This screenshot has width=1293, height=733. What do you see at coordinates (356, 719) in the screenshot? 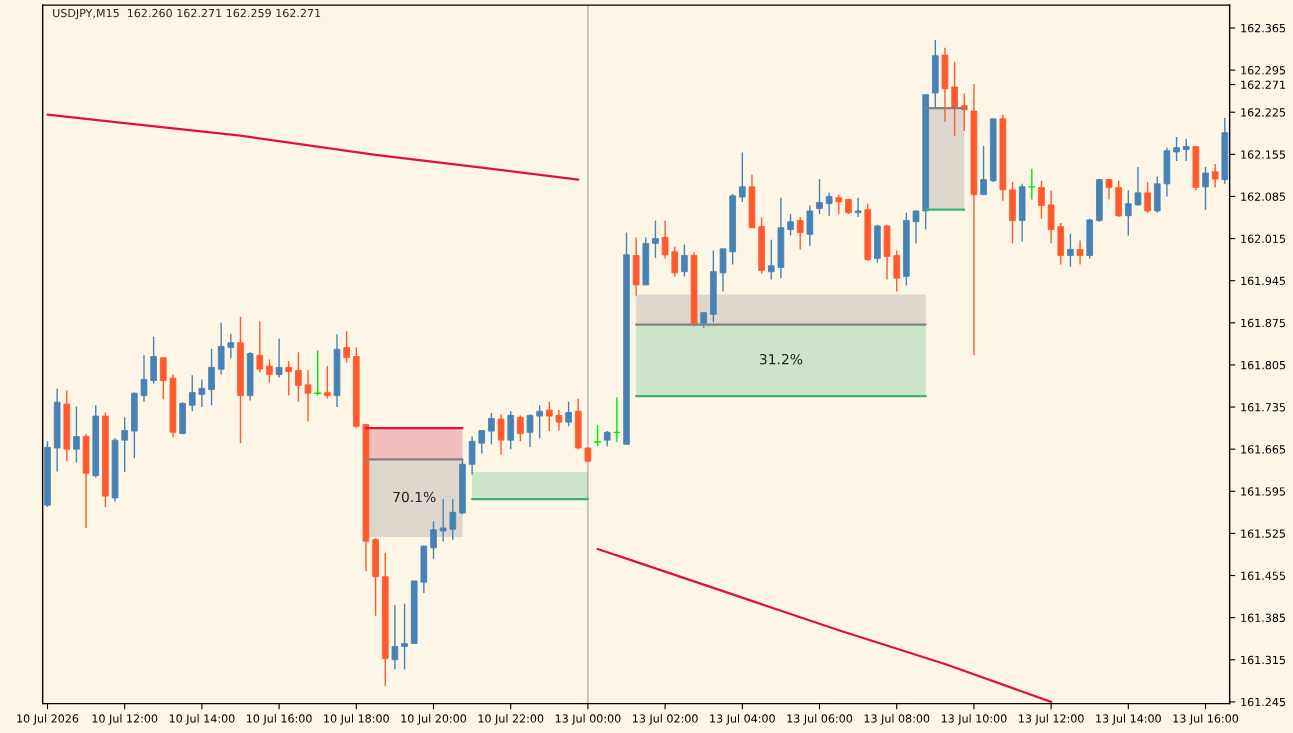
I see `x-tick-label: 10 Jul 18:00` at bounding box center [356, 719].